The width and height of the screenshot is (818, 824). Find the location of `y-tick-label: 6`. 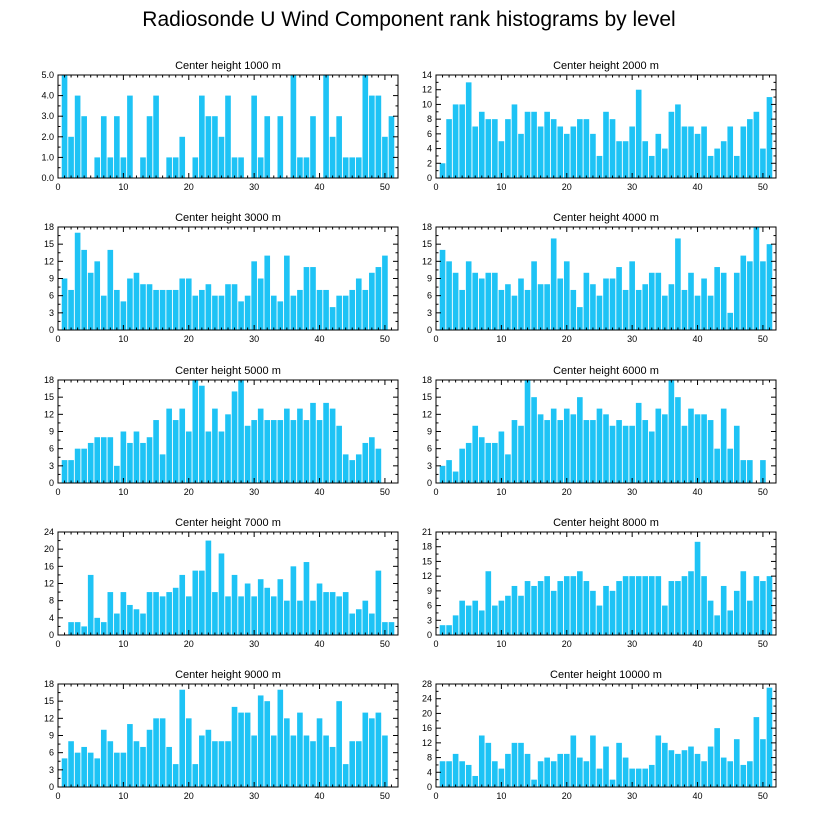

y-tick-label: 6 is located at coordinates (429, 606).